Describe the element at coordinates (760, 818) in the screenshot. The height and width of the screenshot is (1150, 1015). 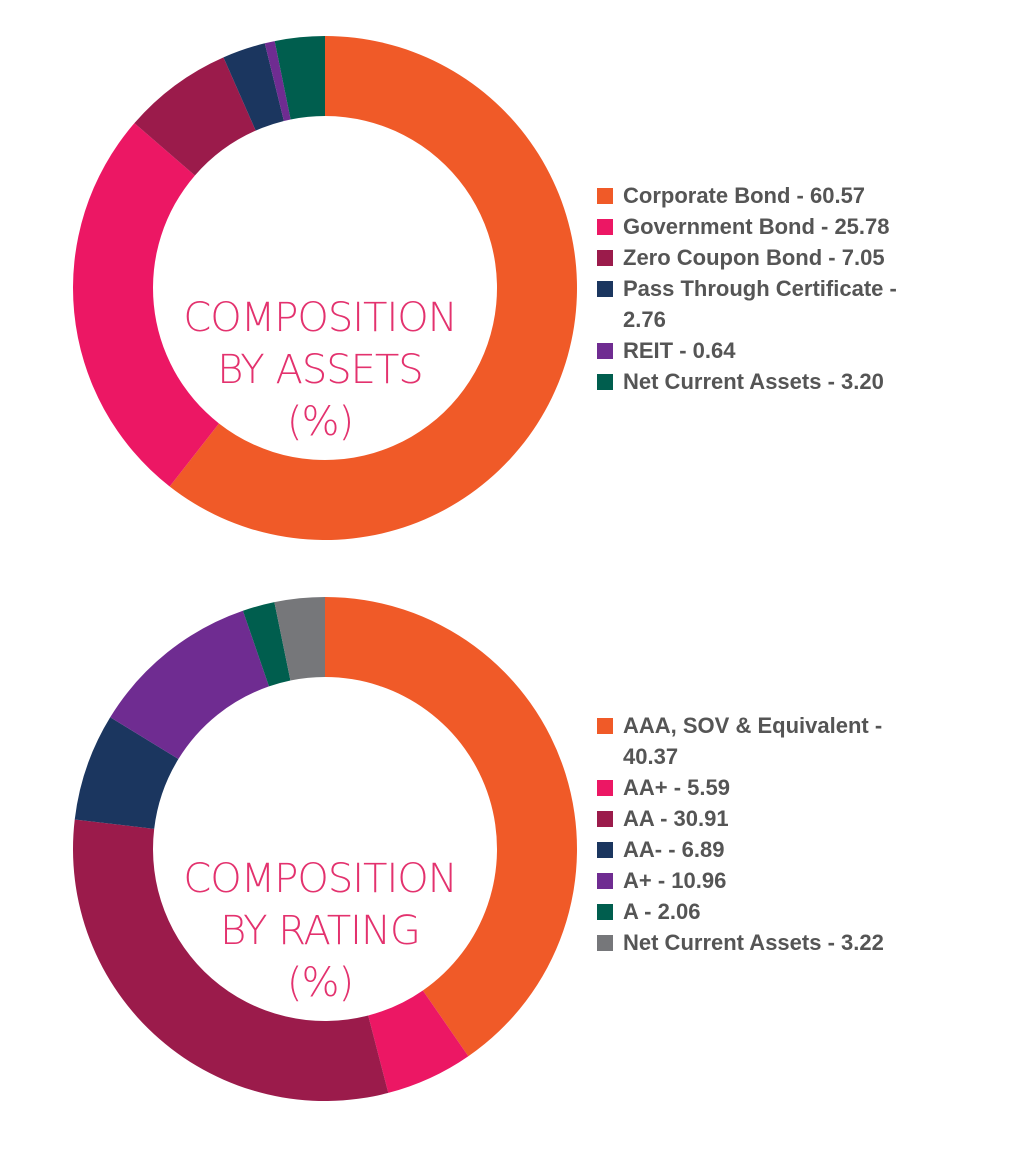
I see `legend-item: AA - 30.91` at that location.